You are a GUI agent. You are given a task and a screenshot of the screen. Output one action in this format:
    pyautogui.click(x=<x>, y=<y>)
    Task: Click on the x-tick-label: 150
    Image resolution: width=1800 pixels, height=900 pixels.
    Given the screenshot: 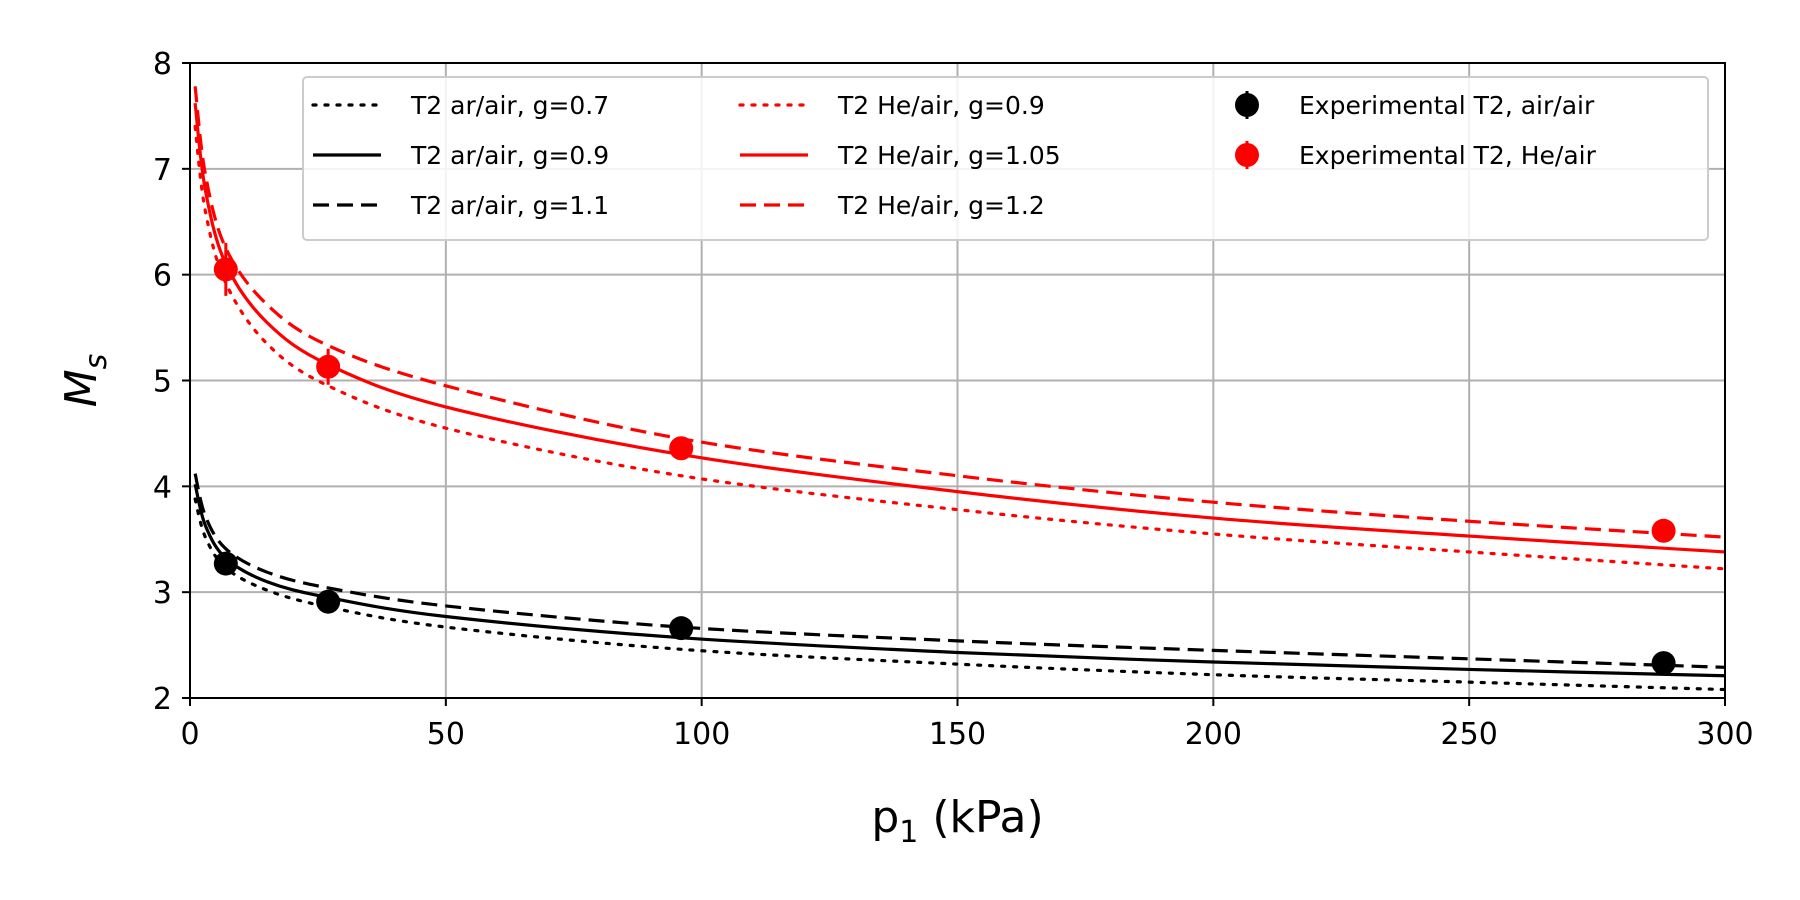 What is the action you would take?
    pyautogui.click(x=957, y=734)
    